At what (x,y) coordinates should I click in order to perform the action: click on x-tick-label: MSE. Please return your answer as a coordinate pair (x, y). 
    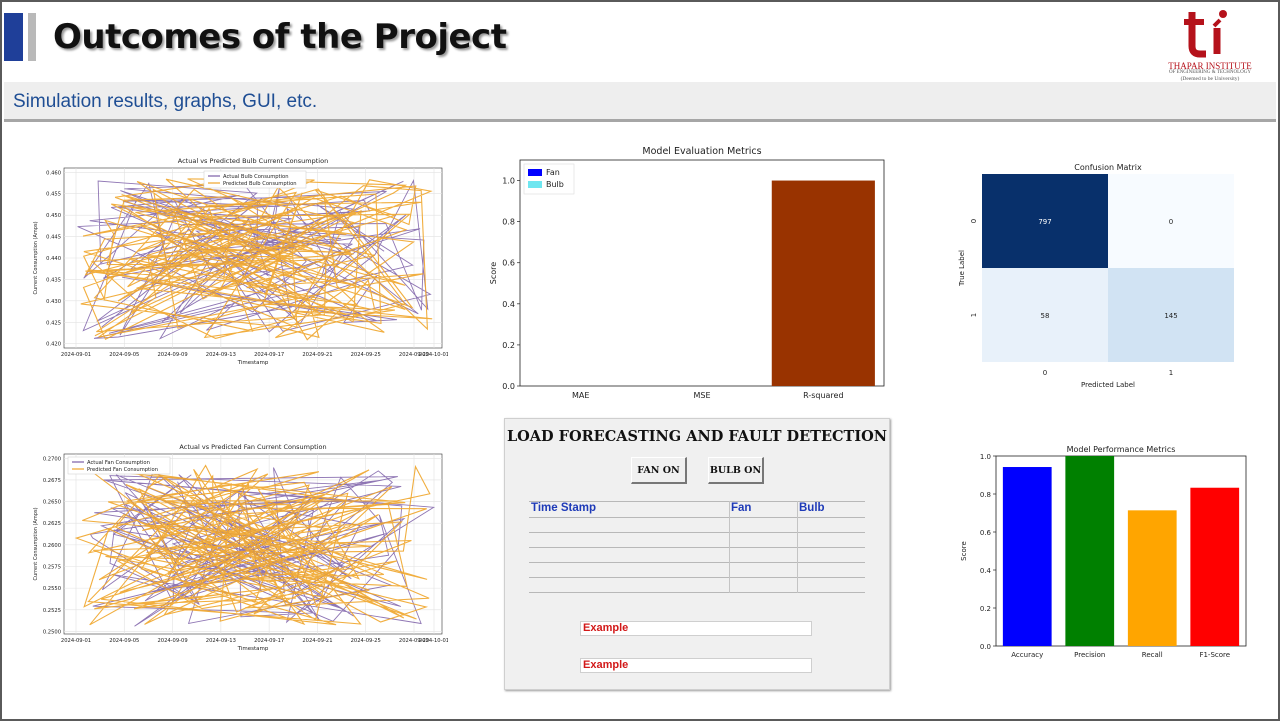
    Looking at the image, I should click on (701, 395).